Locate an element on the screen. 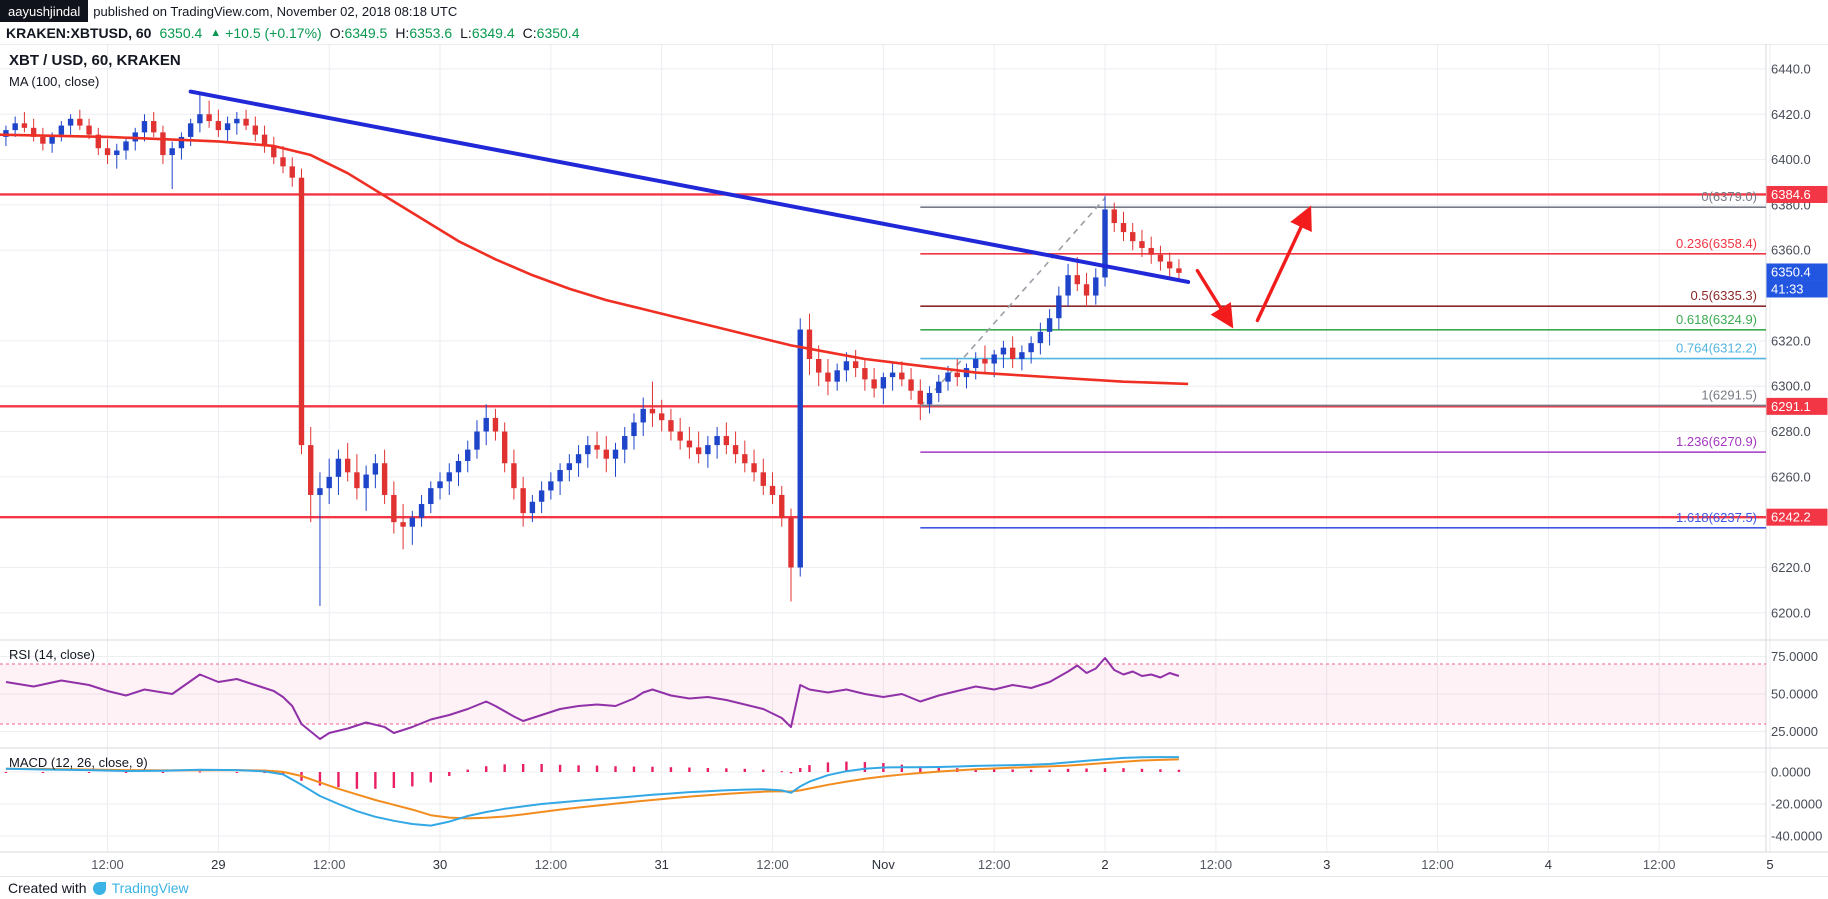 The width and height of the screenshot is (1828, 899). time-label: 30 is located at coordinates (440, 864).